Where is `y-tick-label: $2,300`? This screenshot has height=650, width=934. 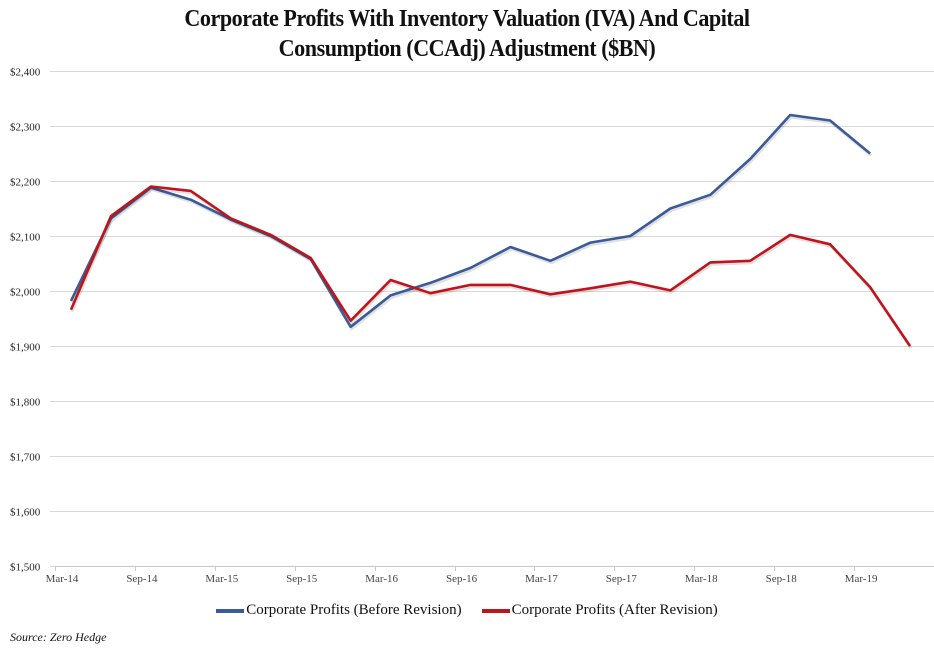
y-tick-label: $2,300 is located at coordinates (25, 128).